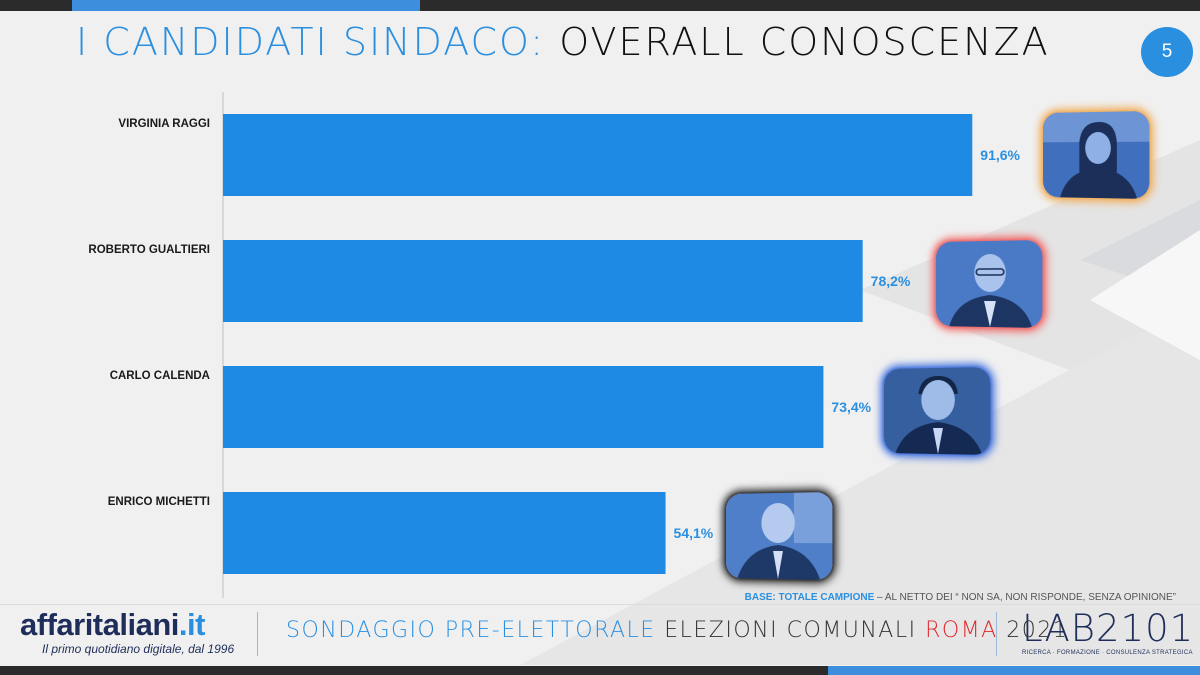 The width and height of the screenshot is (1200, 675). What do you see at coordinates (1096, 155) in the screenshot?
I see `portrait-virginia-raggi-icon` at bounding box center [1096, 155].